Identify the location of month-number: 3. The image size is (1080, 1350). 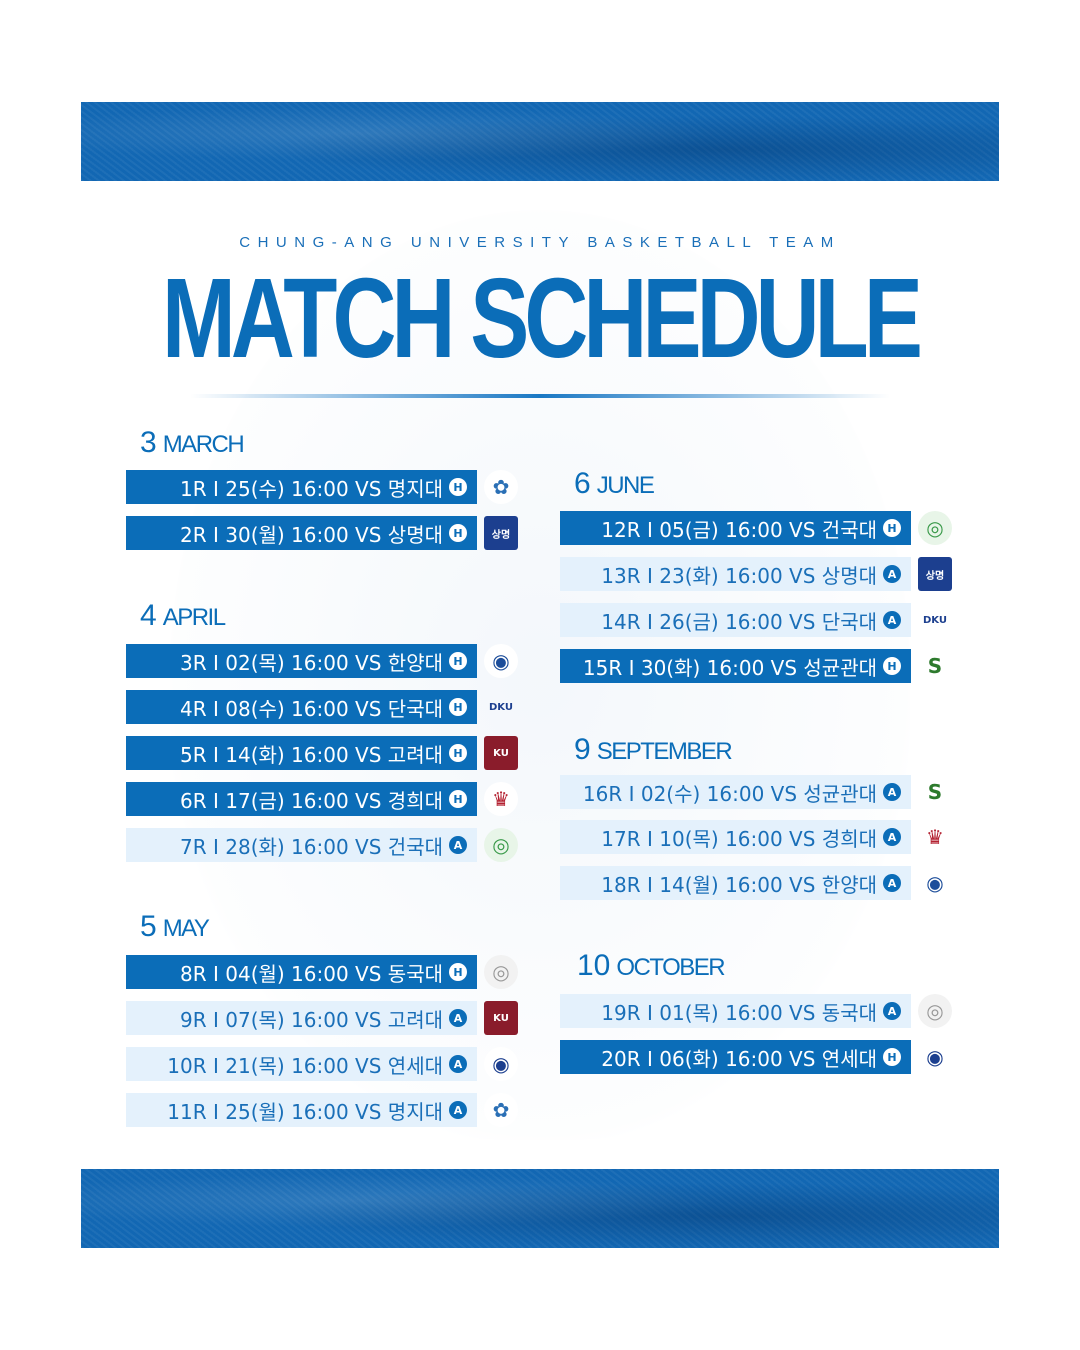
(148, 442).